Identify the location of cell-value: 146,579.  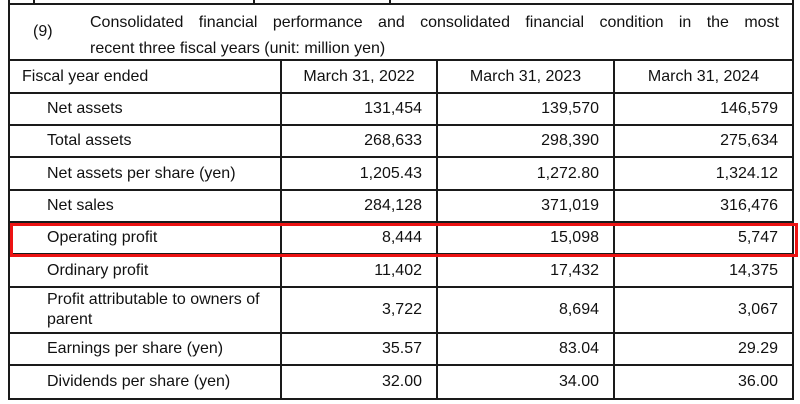
(749, 108).